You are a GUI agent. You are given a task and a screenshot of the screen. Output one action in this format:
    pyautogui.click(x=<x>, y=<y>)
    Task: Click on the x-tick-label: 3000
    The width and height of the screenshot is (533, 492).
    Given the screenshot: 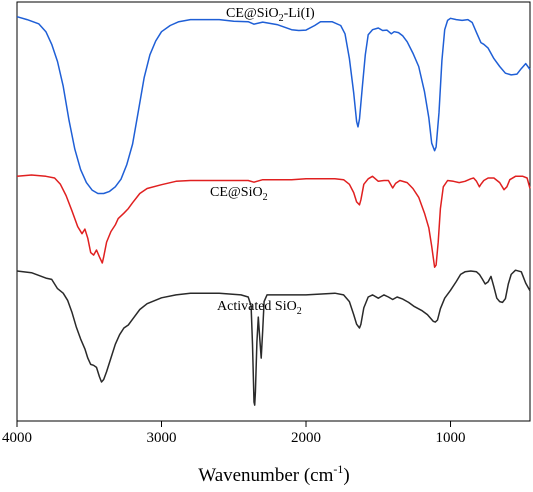 What is the action you would take?
    pyautogui.click(x=162, y=438)
    